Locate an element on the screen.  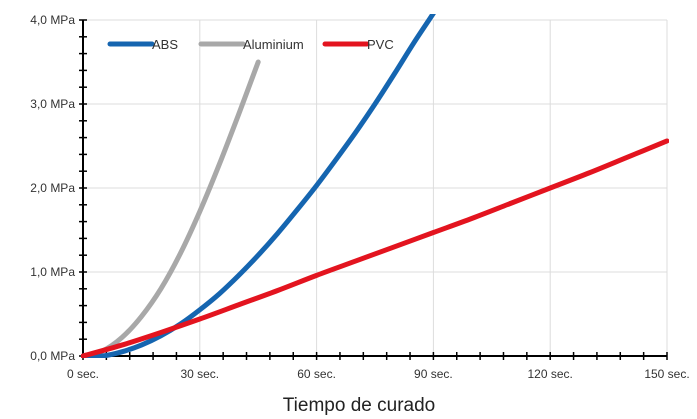
legend-label-aluminium: Aluminium is located at coordinates (273, 44).